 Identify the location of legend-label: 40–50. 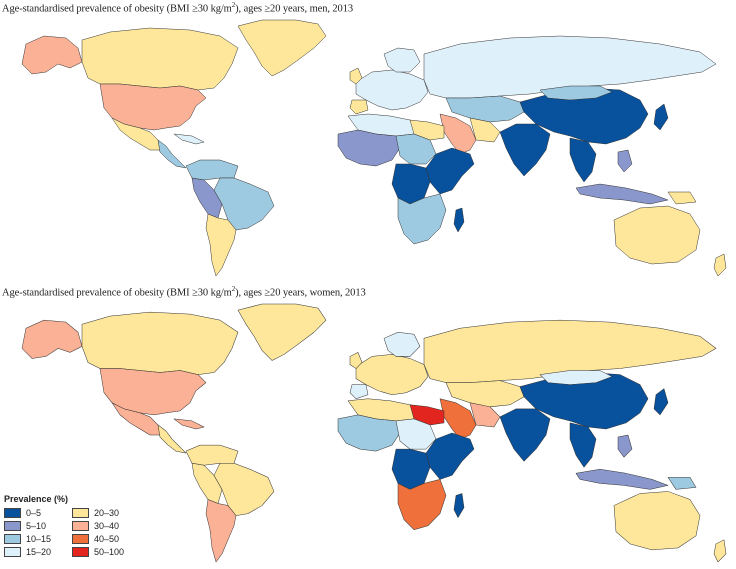
(107, 539).